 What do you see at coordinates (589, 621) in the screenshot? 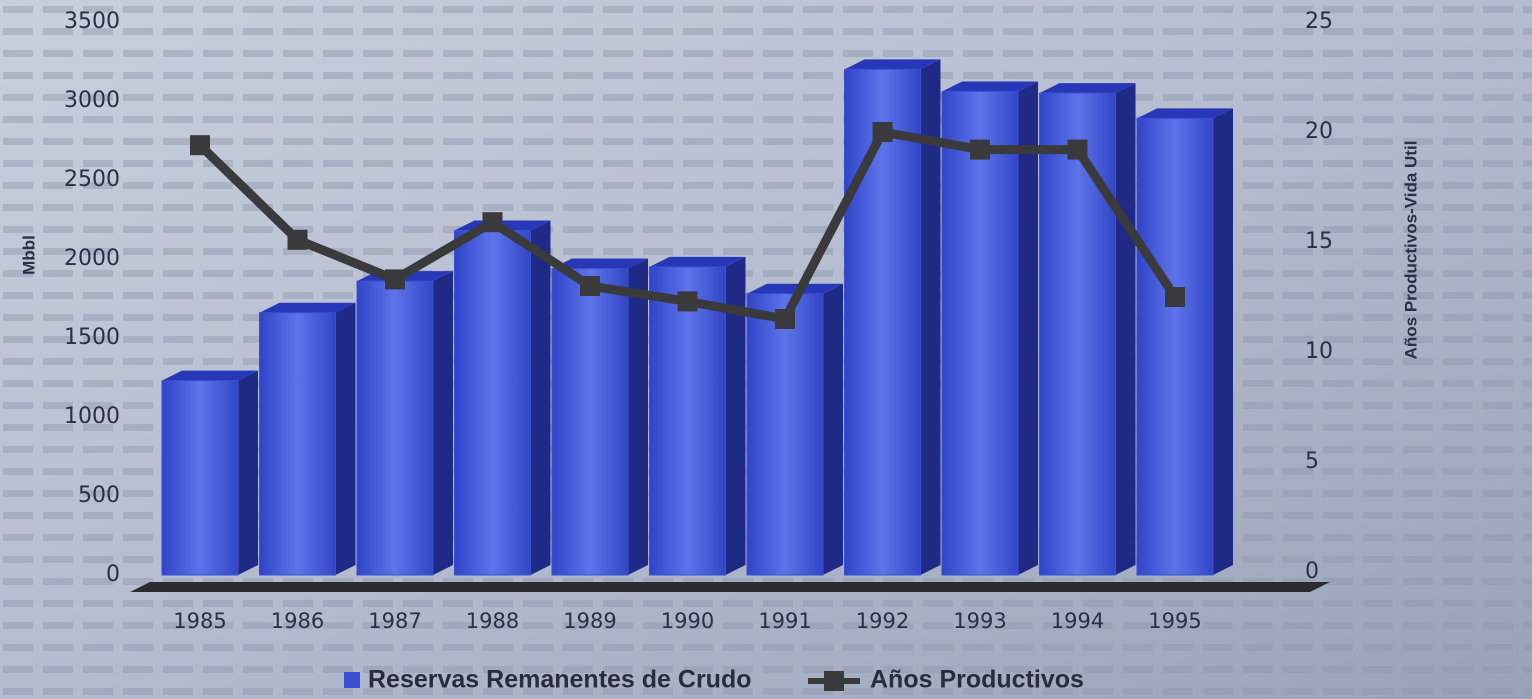
I see `x-tick-label: 1989` at bounding box center [589, 621].